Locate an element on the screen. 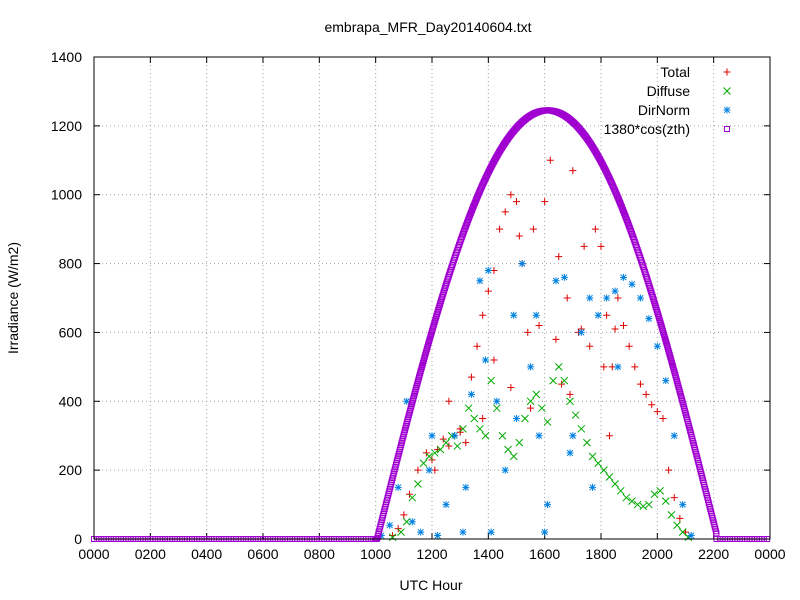 This screenshot has height=600, width=800. y-tick-label: 1400 is located at coordinates (66, 57).